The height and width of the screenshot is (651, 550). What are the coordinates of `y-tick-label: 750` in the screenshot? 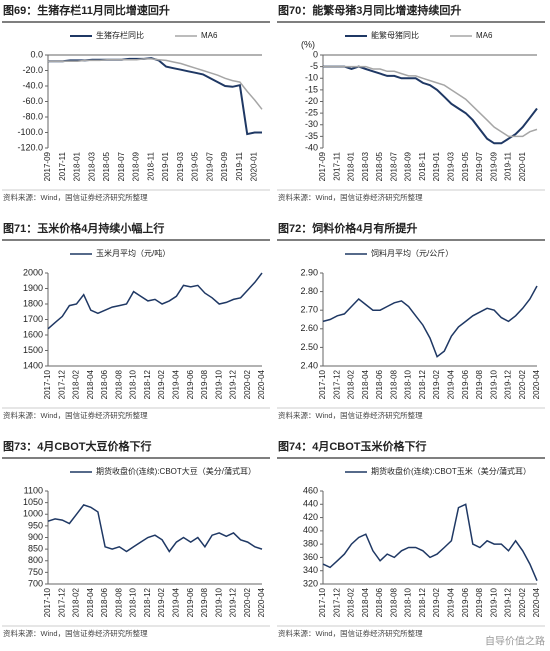 It's located at (35, 572).